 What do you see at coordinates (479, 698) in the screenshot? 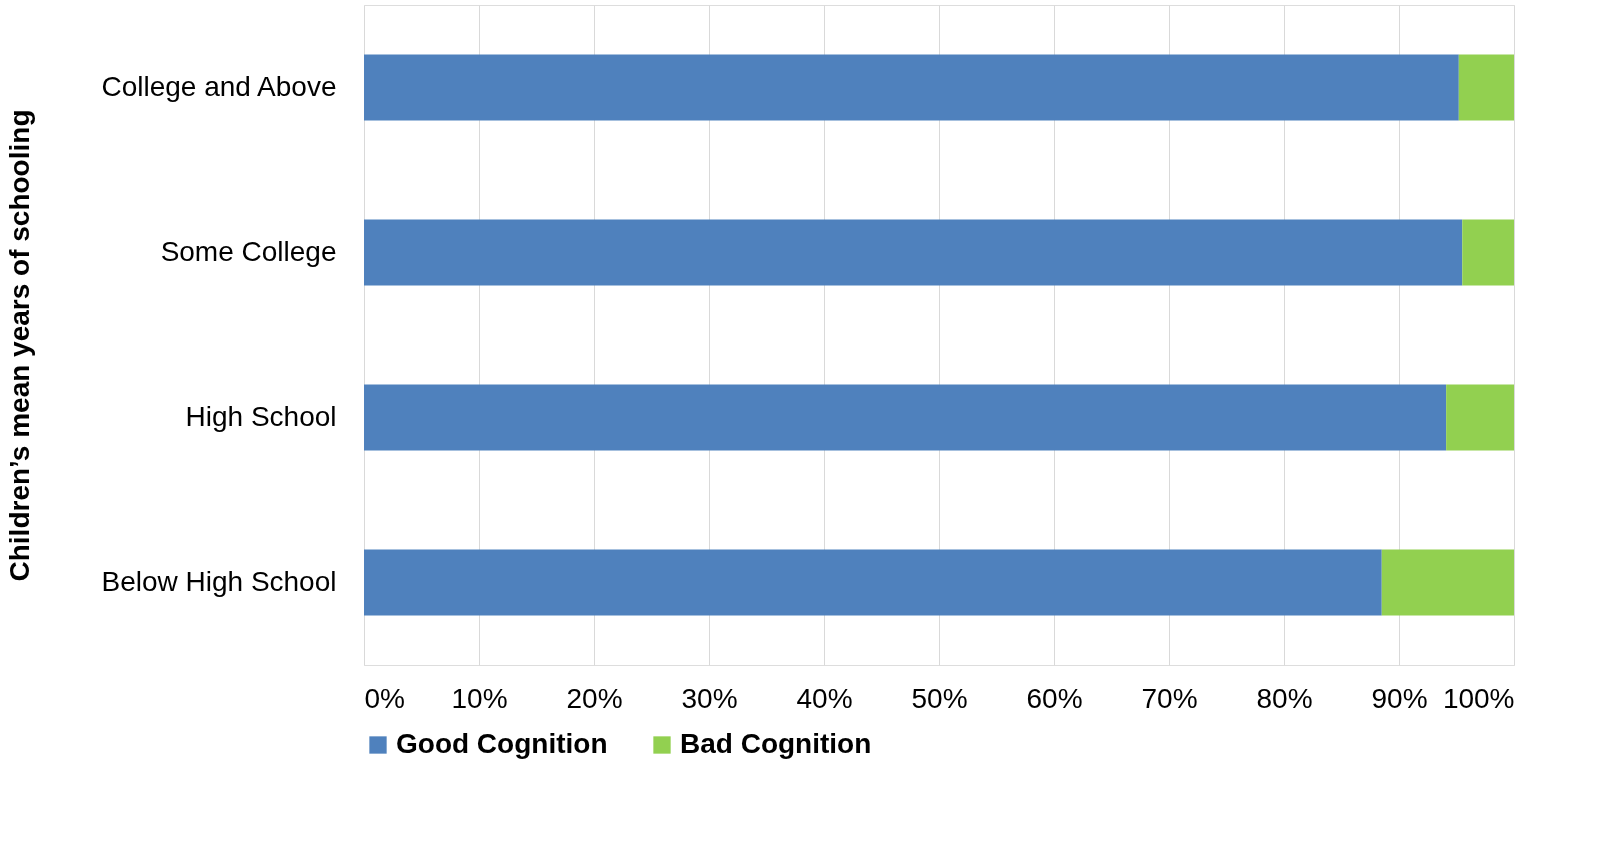
I see `x-tick-label: 10%` at bounding box center [479, 698].